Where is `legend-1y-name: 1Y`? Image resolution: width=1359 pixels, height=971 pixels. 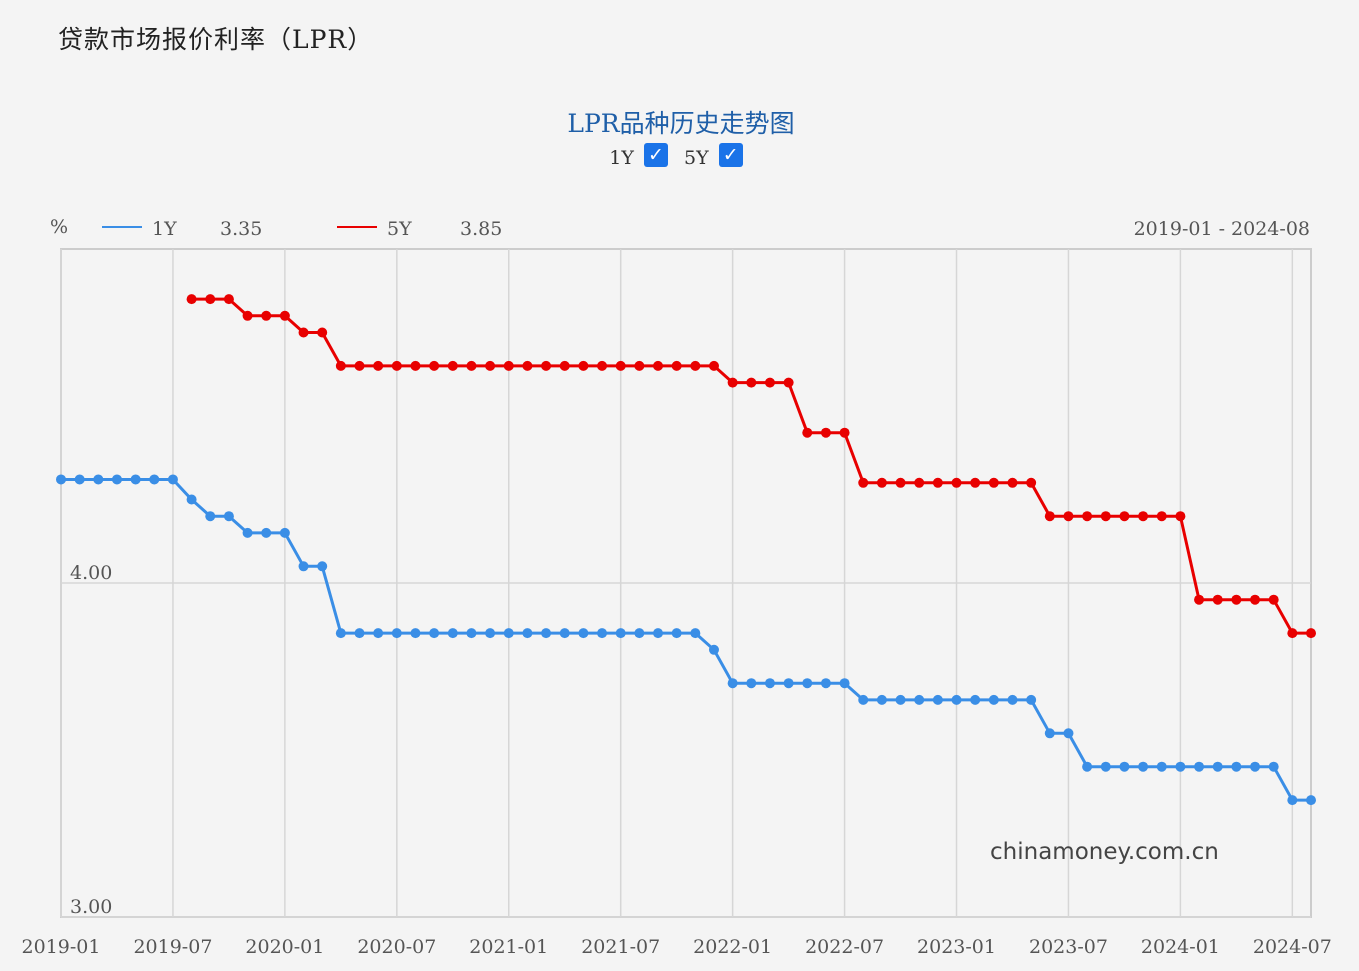 legend-1y-name: 1Y is located at coordinates (164, 229).